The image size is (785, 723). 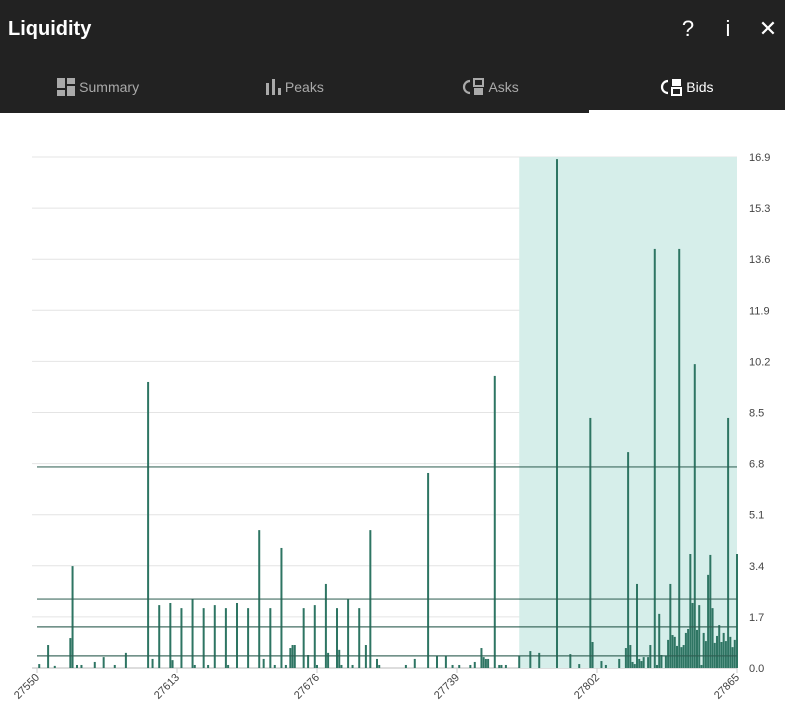 I want to click on asks-icon, so click(x=474, y=86).